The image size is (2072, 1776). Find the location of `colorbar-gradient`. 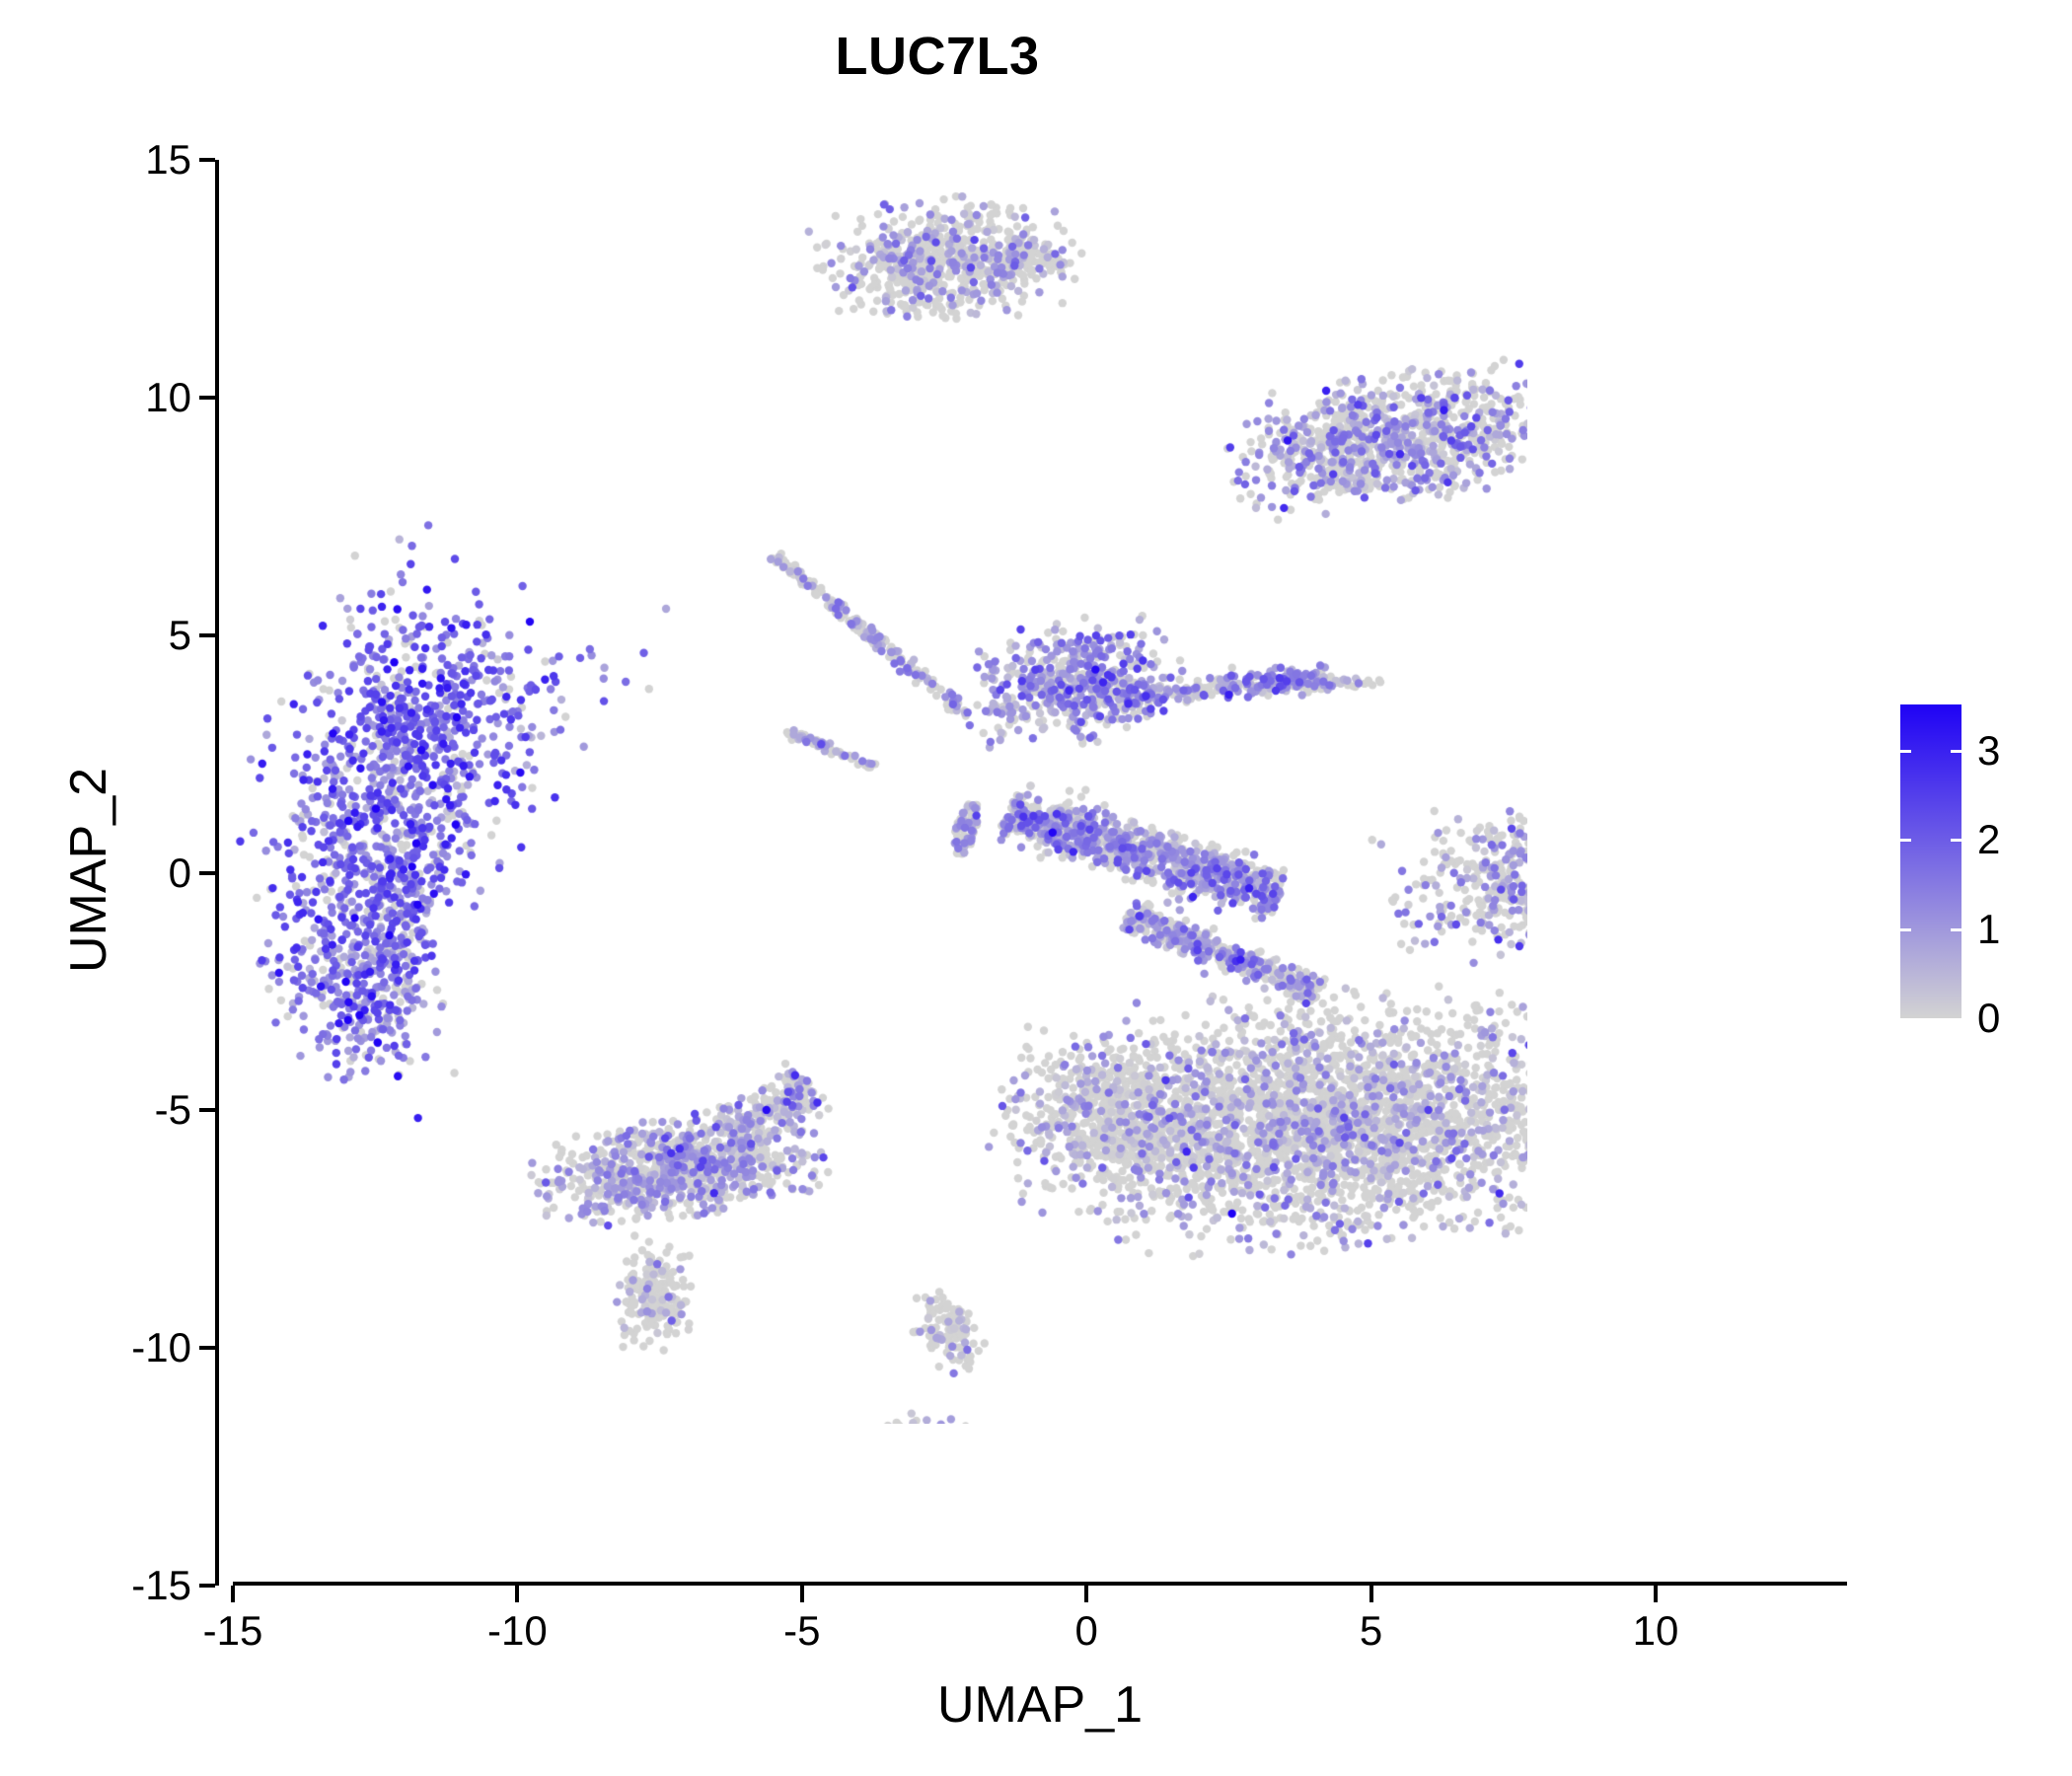

colorbar-gradient is located at coordinates (1931, 861).